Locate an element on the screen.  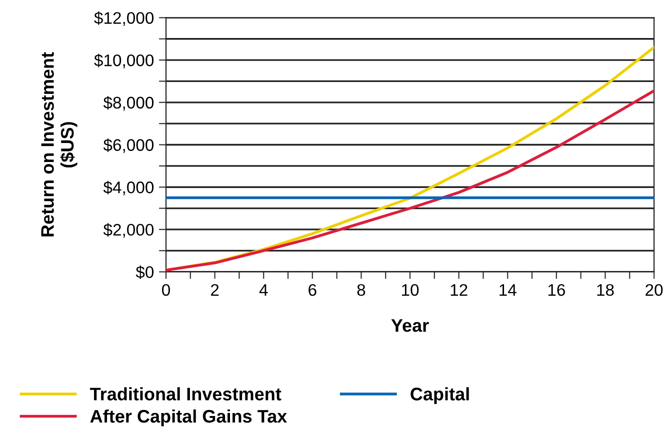
legend-label: Capital is located at coordinates (439, 395).